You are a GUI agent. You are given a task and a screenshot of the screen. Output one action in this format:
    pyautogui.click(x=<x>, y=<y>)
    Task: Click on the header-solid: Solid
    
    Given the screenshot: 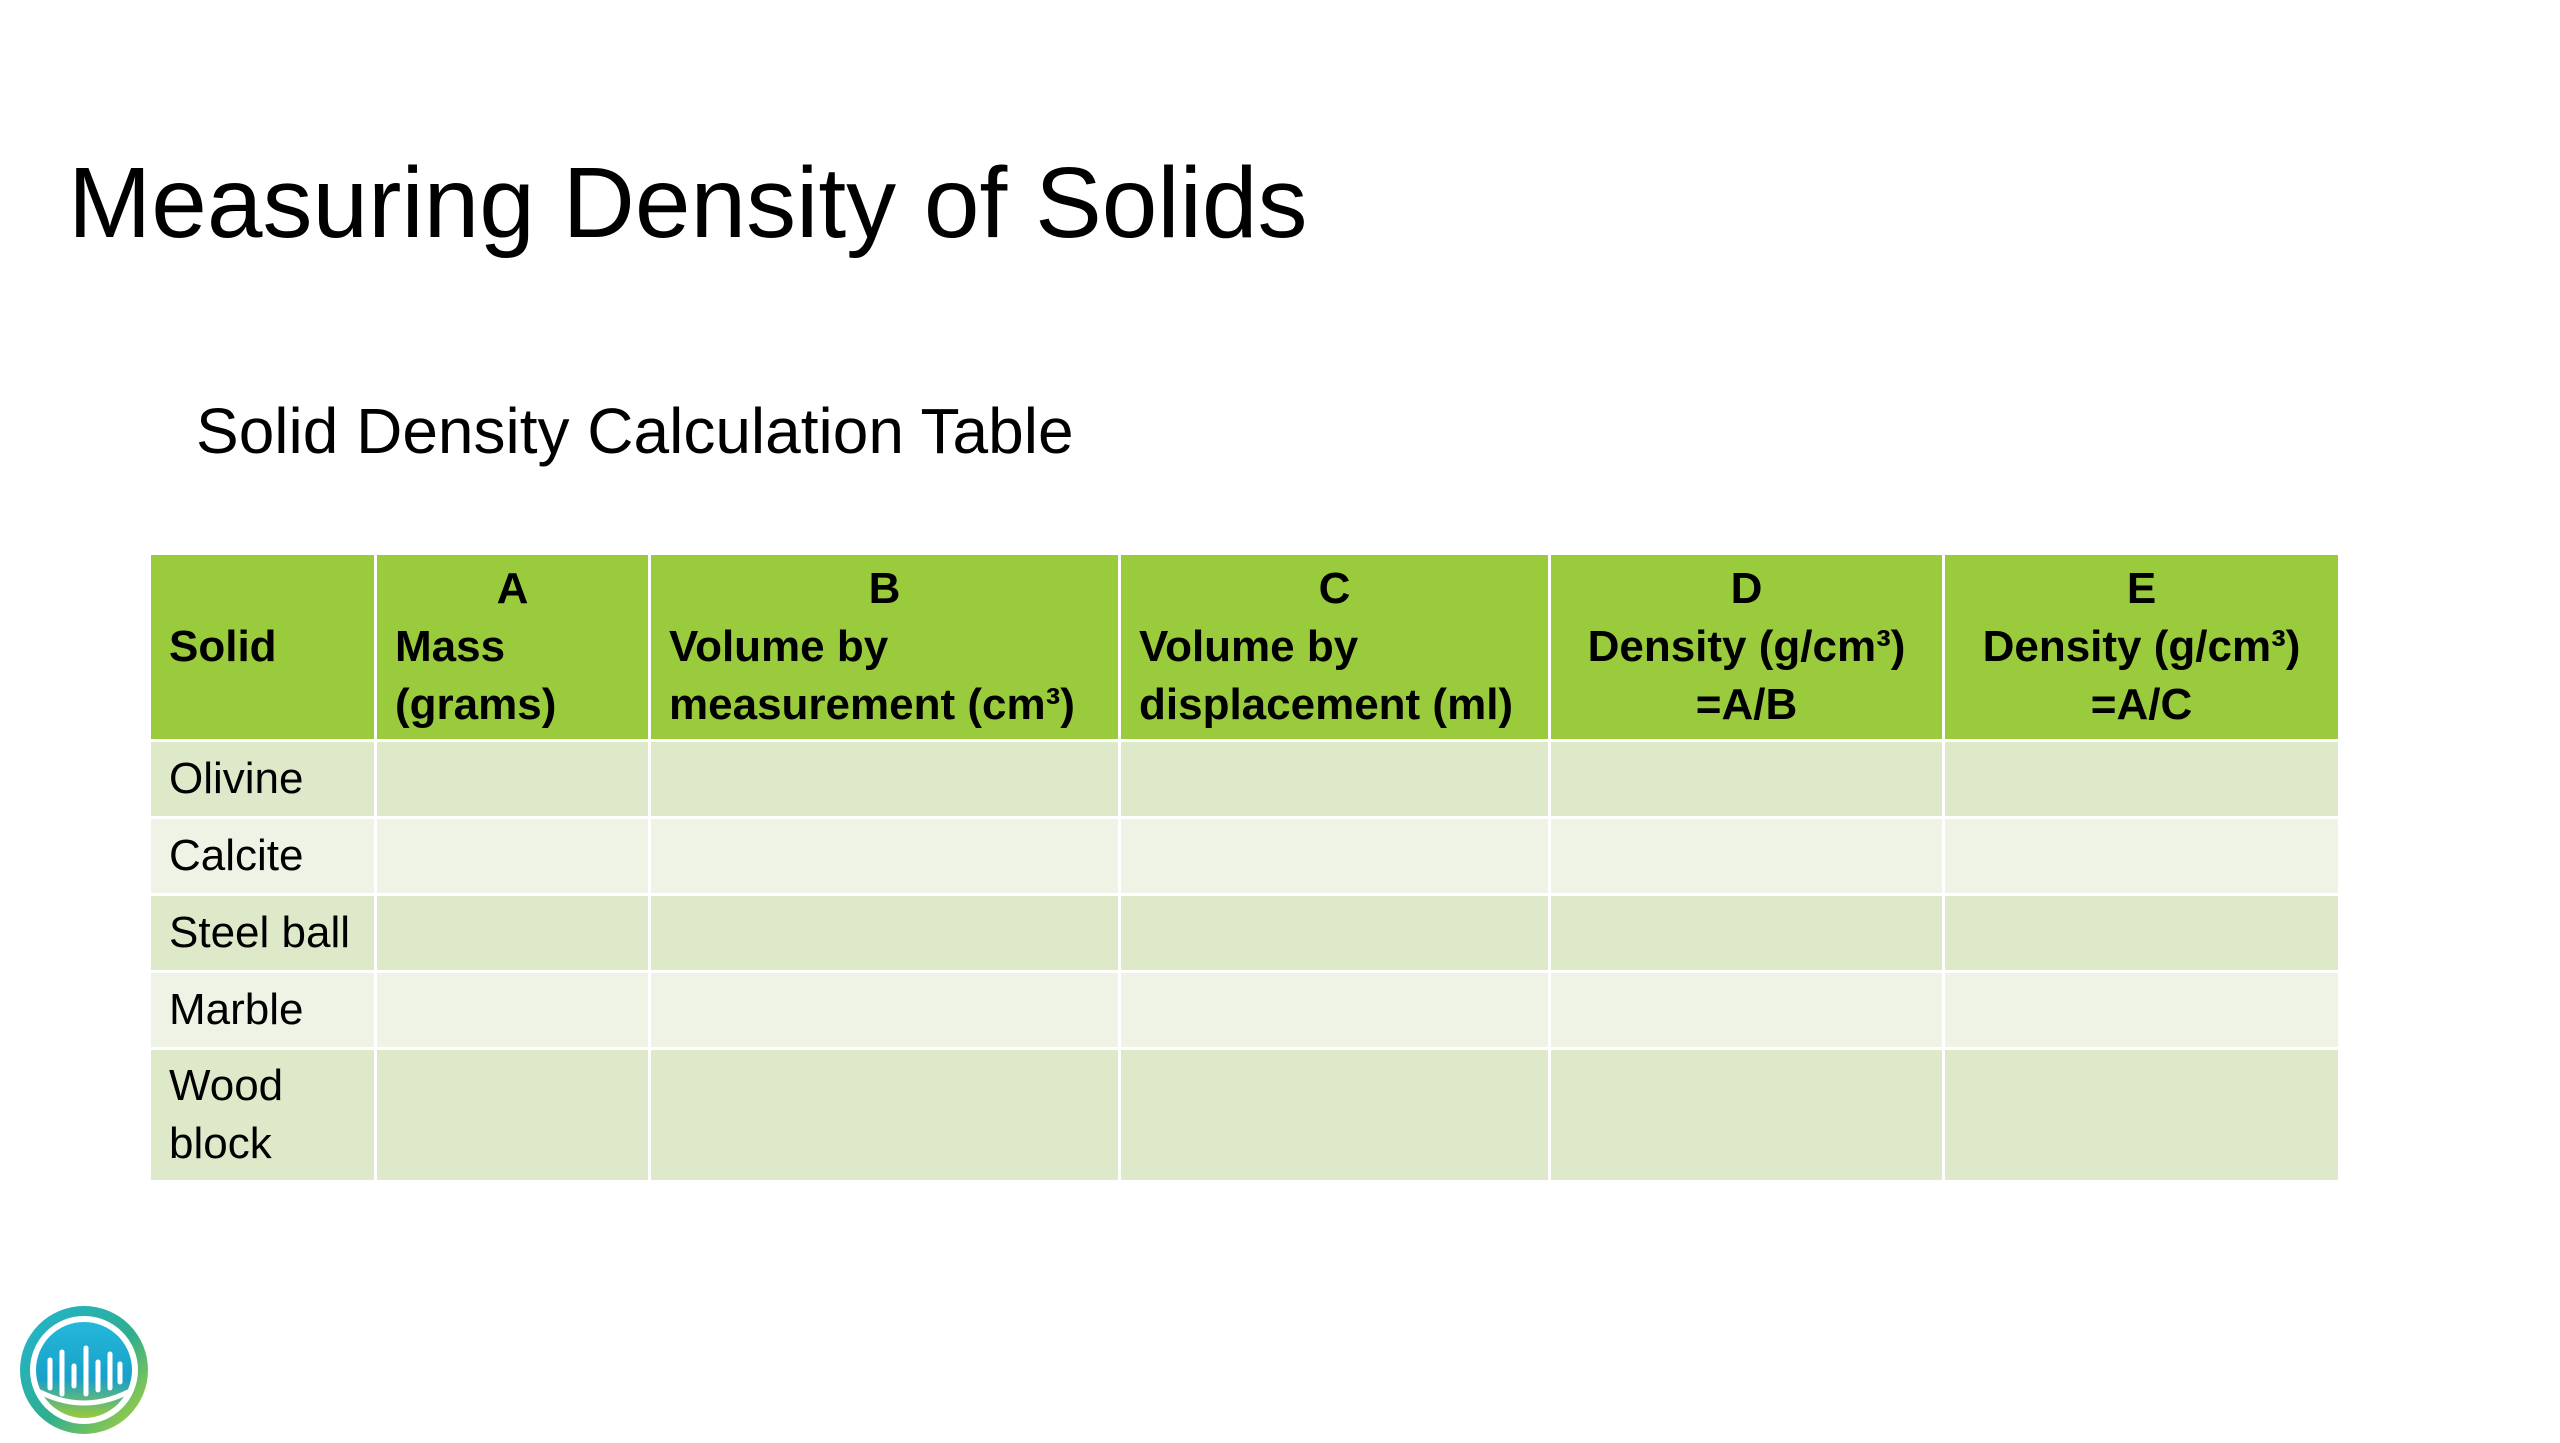 What is the action you would take?
    pyautogui.click(x=262, y=647)
    